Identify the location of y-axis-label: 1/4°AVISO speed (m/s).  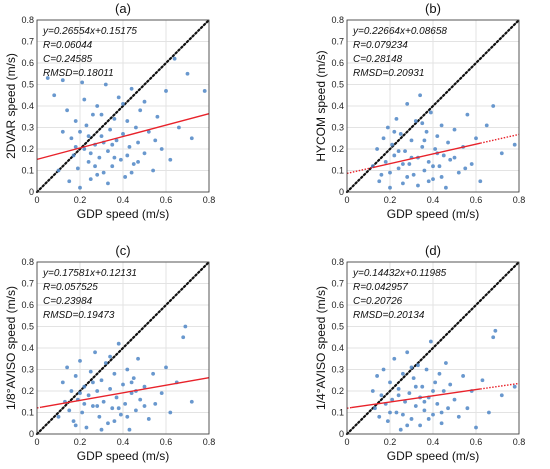
(321, 348).